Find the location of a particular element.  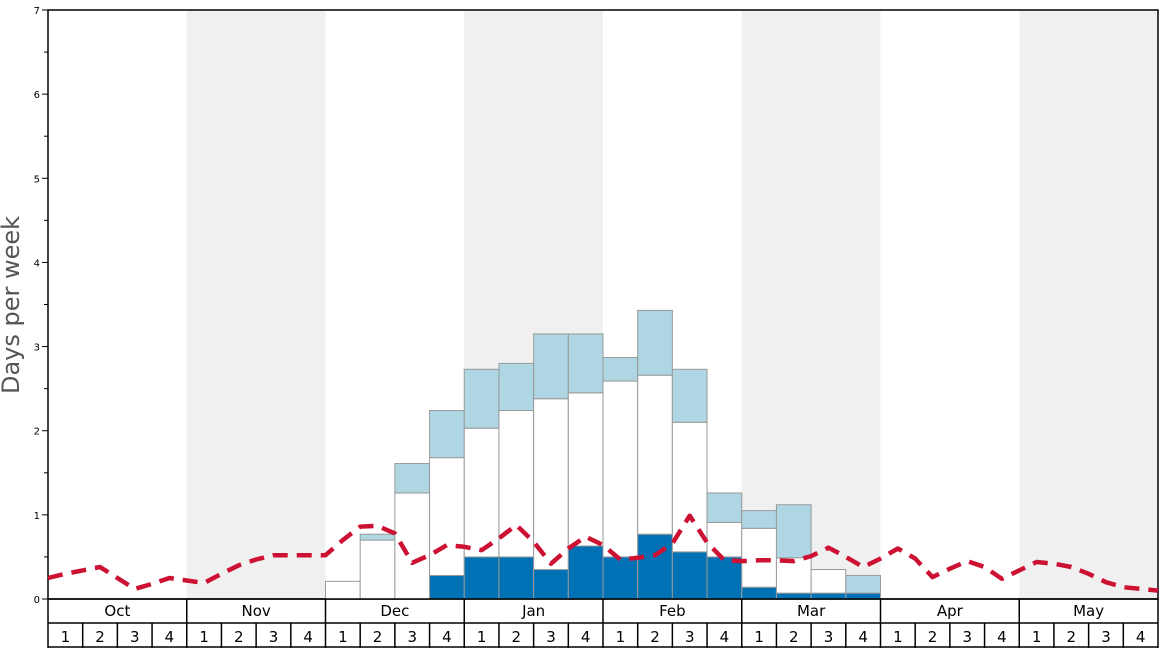

y-axis: 0 1 2 3 4 5 6 7 is located at coordinates (41, 306).